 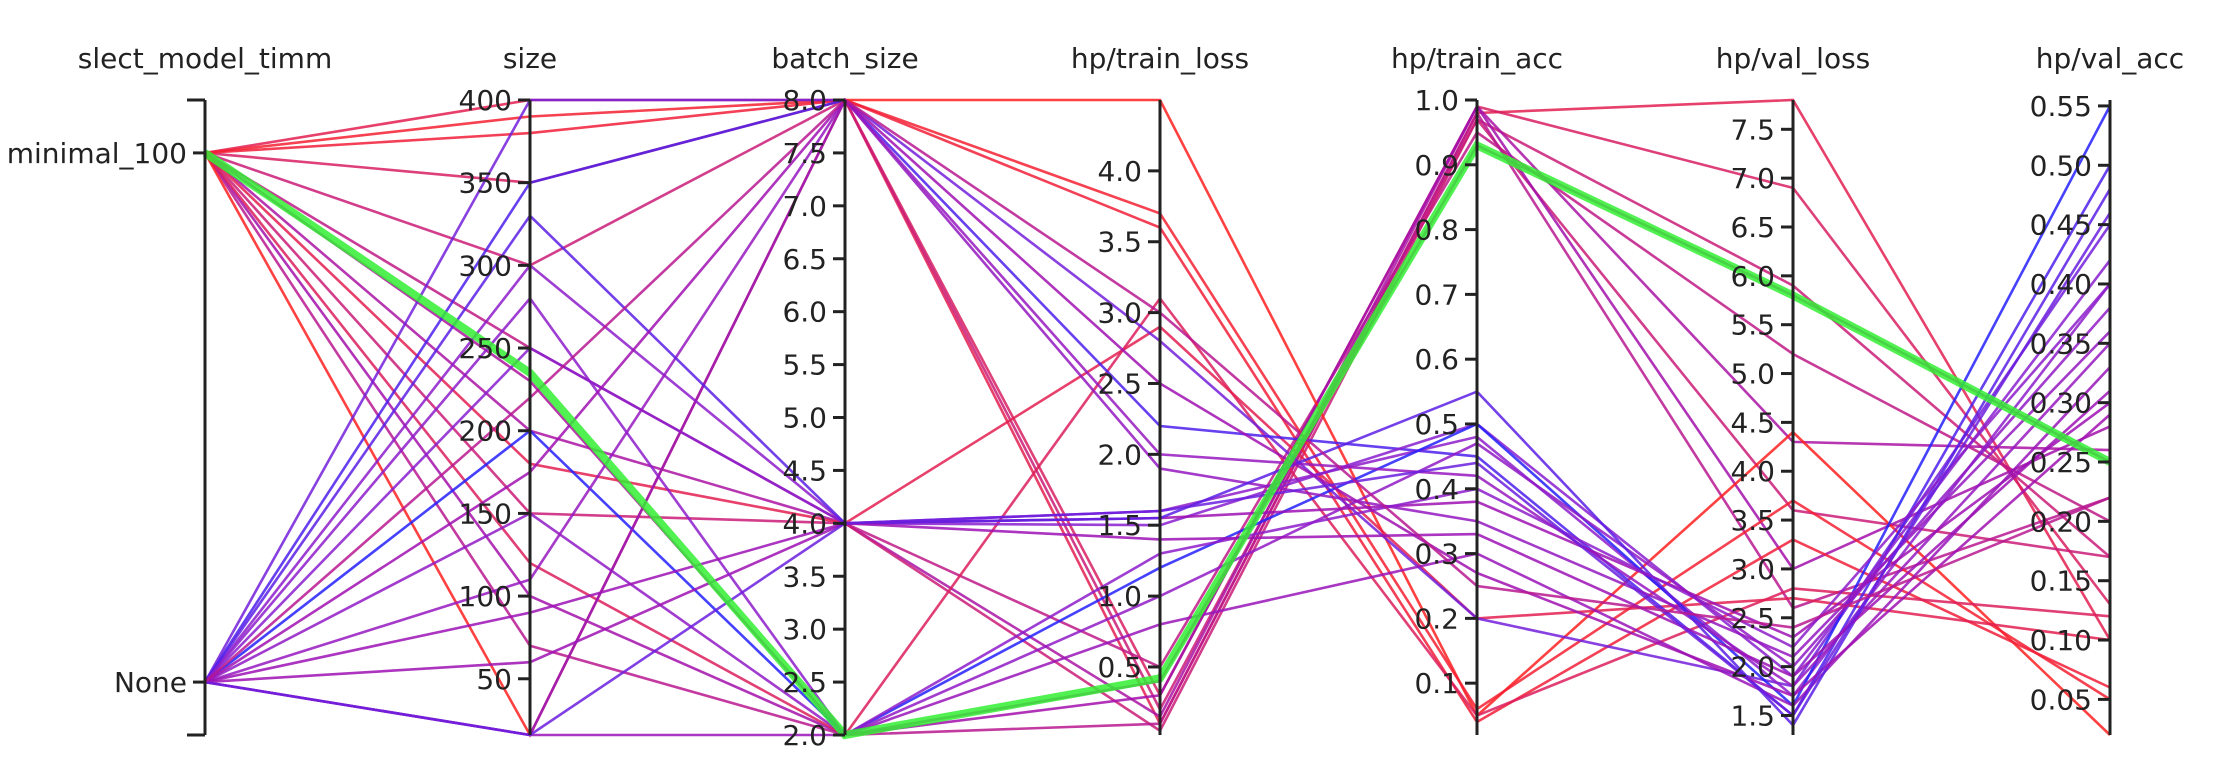 What do you see at coordinates (1160, 58) in the screenshot?
I see `axis-title-hp-train-loss: hp/train_loss` at bounding box center [1160, 58].